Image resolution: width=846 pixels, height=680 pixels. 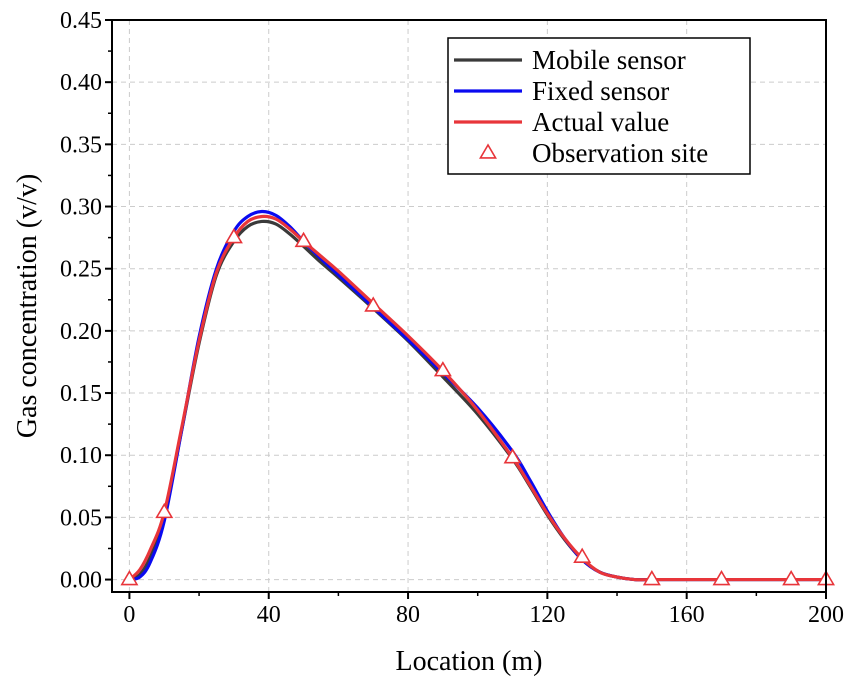 I want to click on legend-label-actual-value: Actual value, so click(x=600, y=122).